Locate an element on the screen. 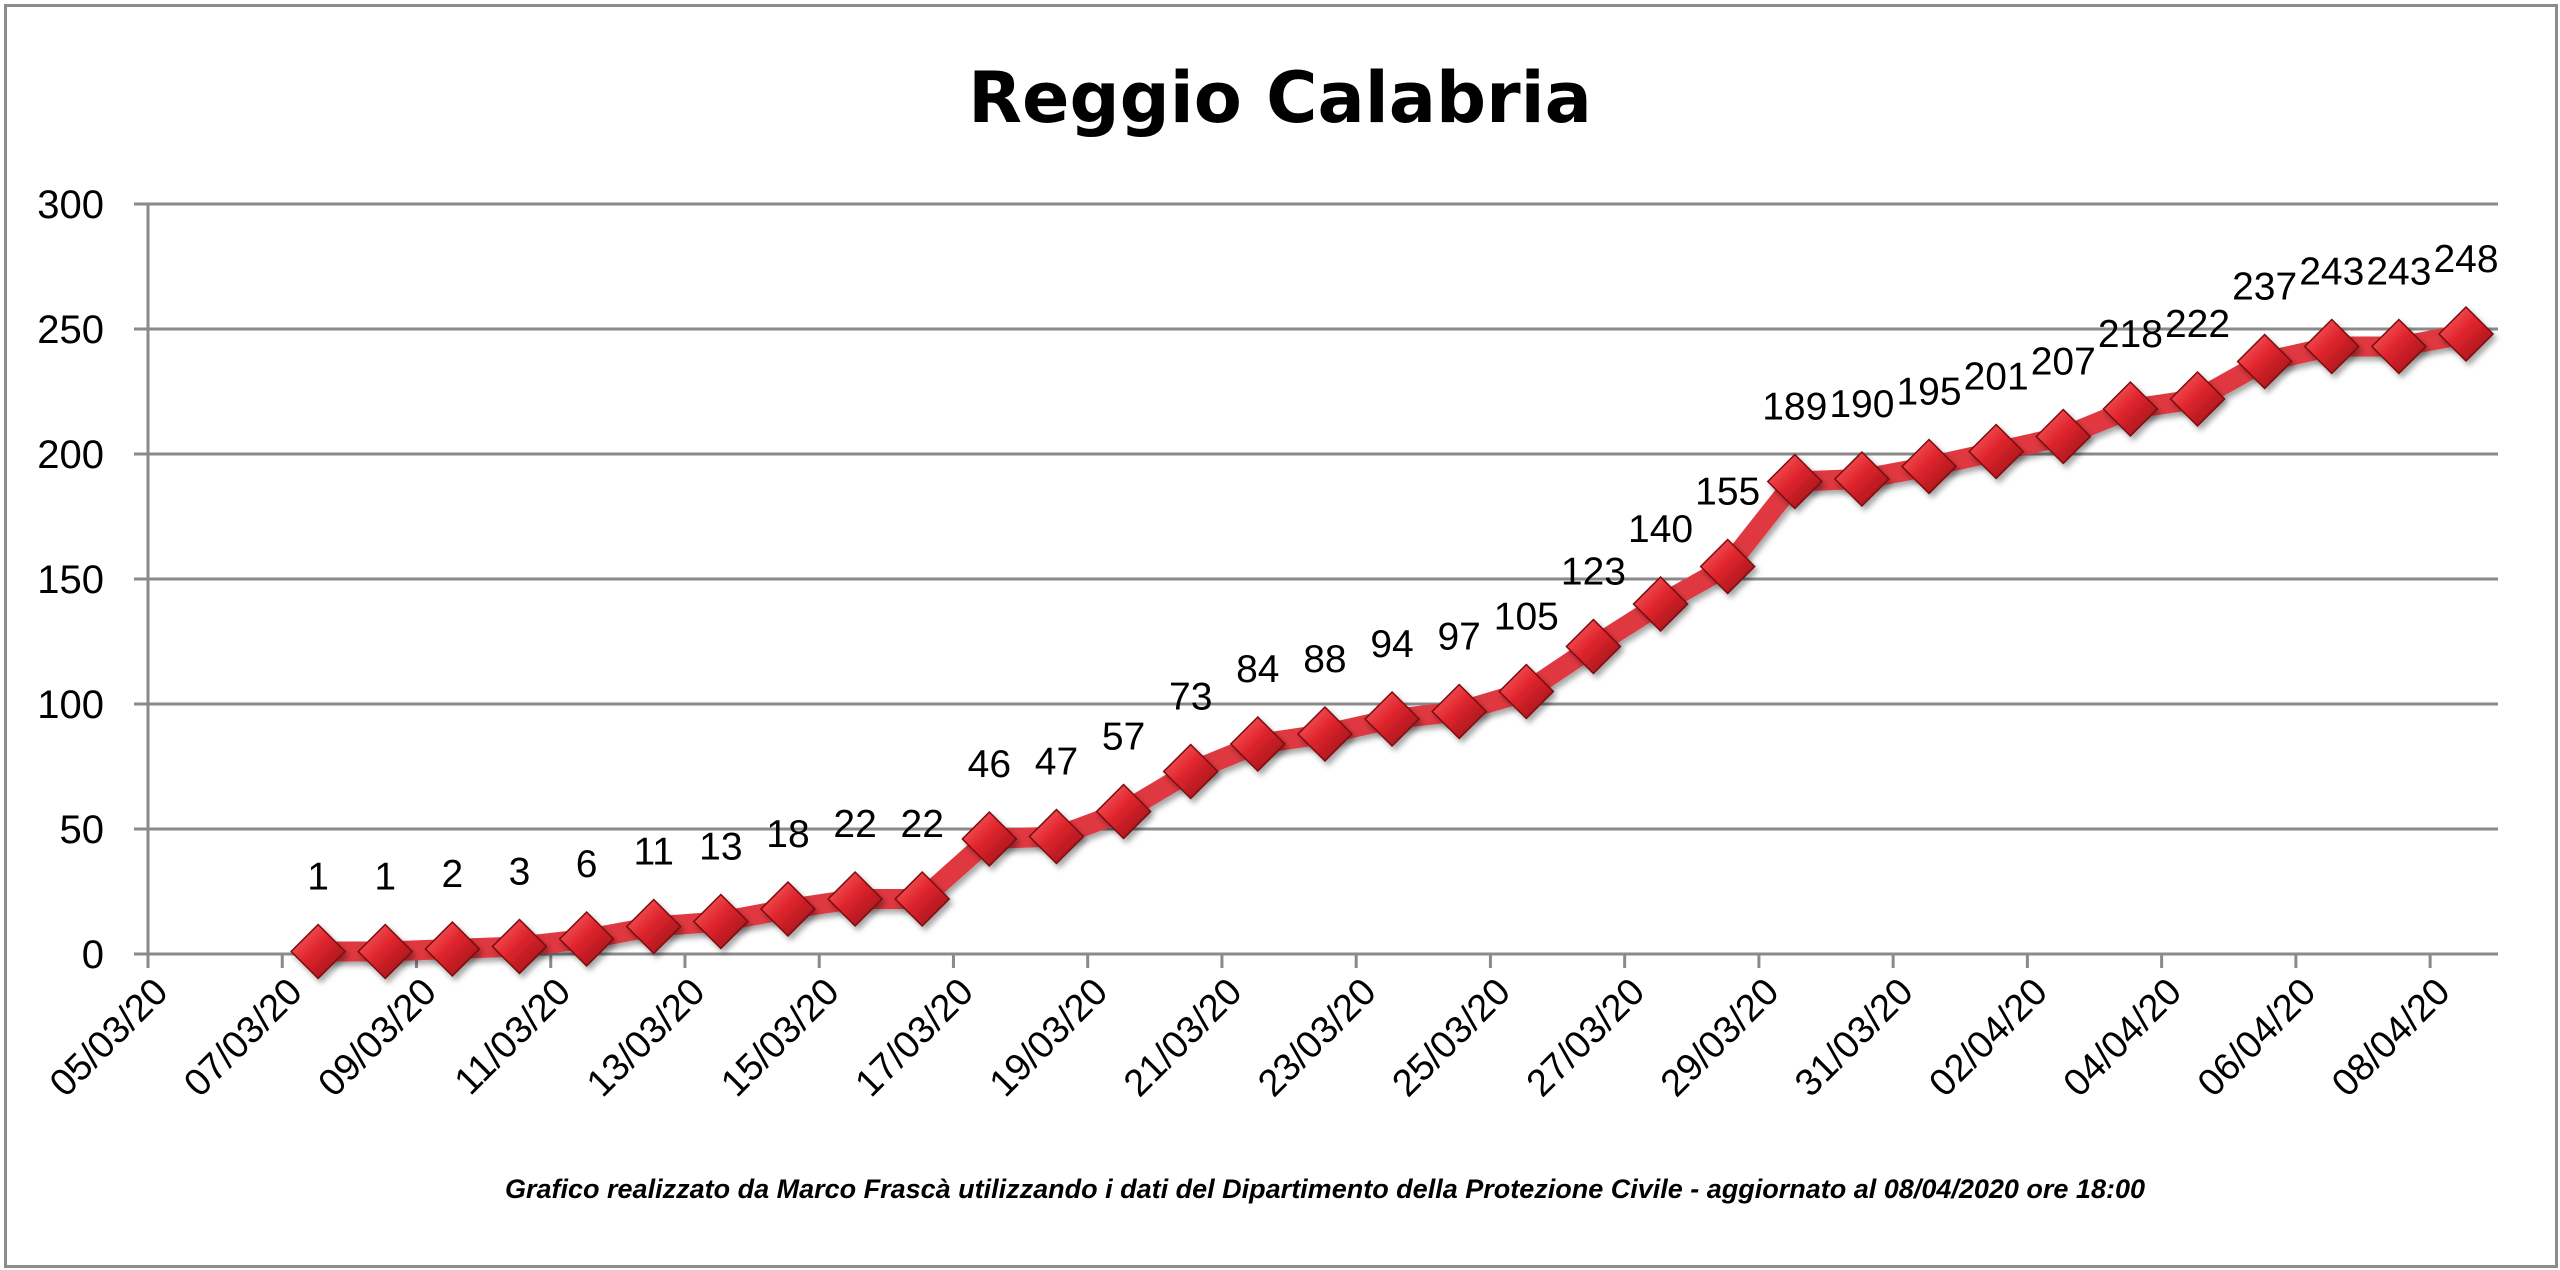 This screenshot has width=2560, height=1270. x-tick-label: 09/03/20 is located at coordinates (378, 1038).